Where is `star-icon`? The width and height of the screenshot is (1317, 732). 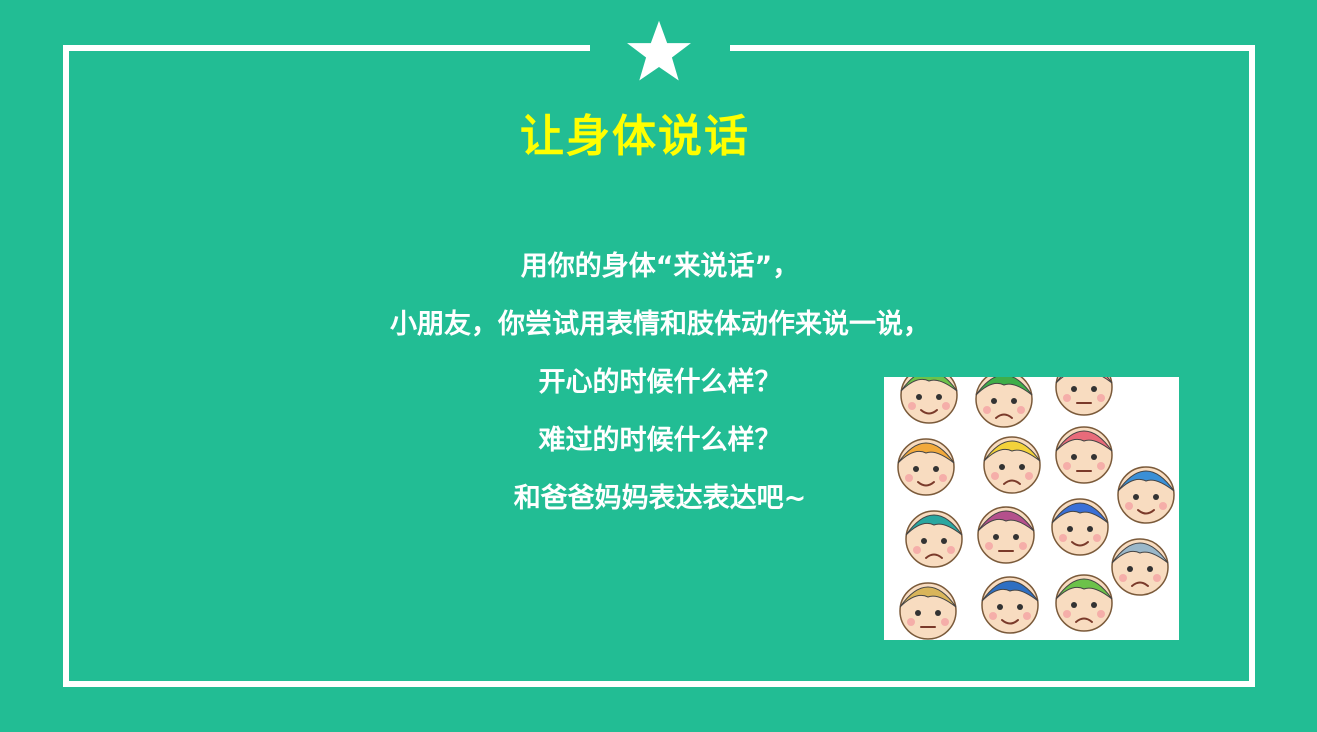 star-icon is located at coordinates (659, 50).